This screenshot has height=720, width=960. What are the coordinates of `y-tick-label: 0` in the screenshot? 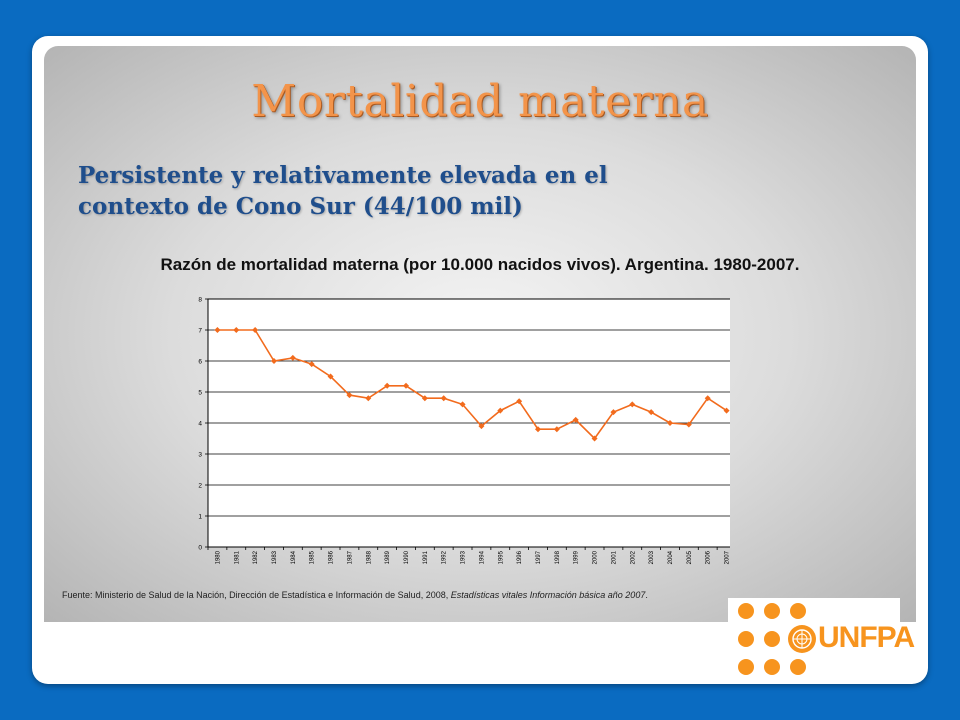 It's located at (200, 548).